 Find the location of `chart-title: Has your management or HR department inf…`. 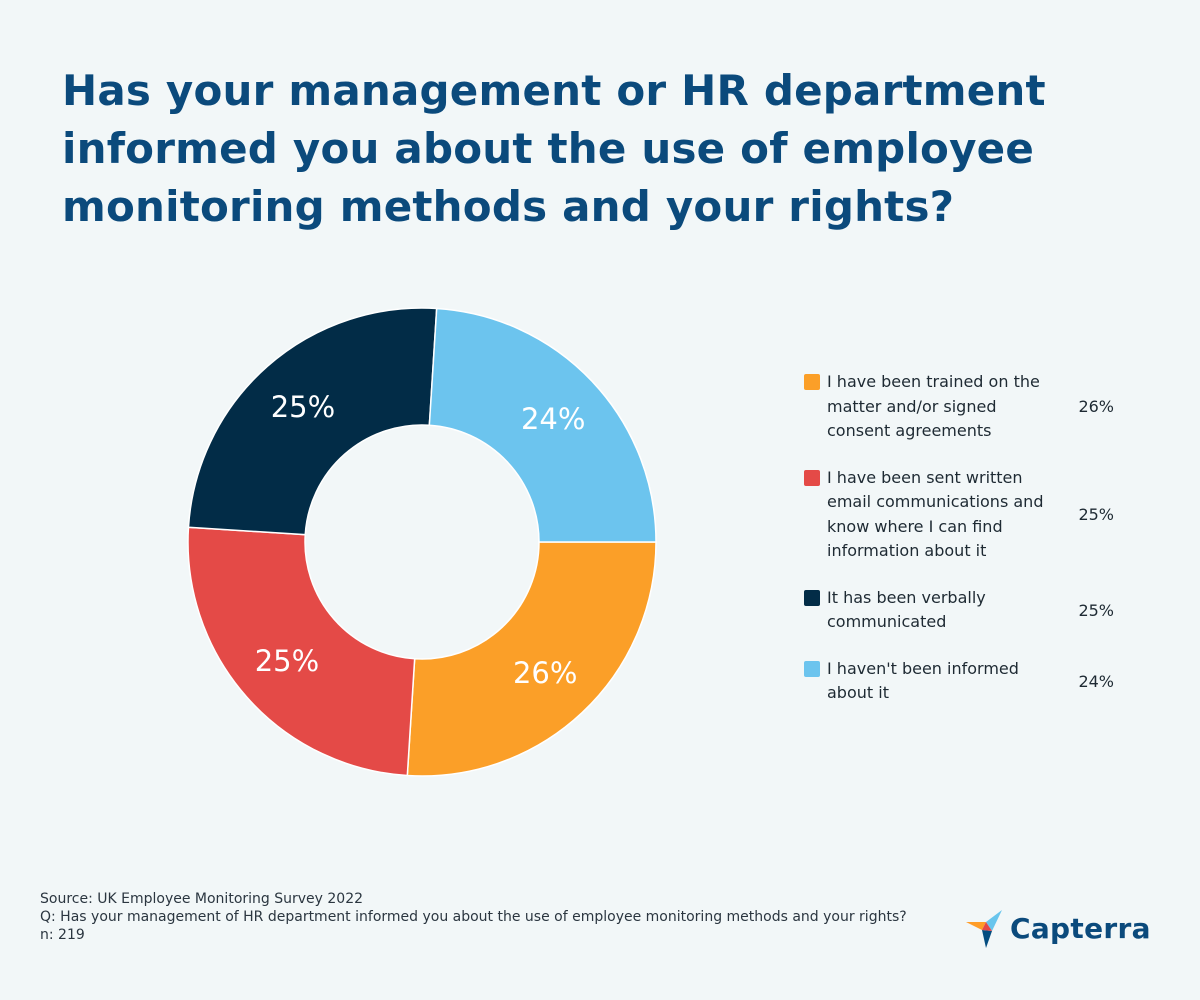

chart-title: Has your management or HR department inf… is located at coordinates (554, 148).